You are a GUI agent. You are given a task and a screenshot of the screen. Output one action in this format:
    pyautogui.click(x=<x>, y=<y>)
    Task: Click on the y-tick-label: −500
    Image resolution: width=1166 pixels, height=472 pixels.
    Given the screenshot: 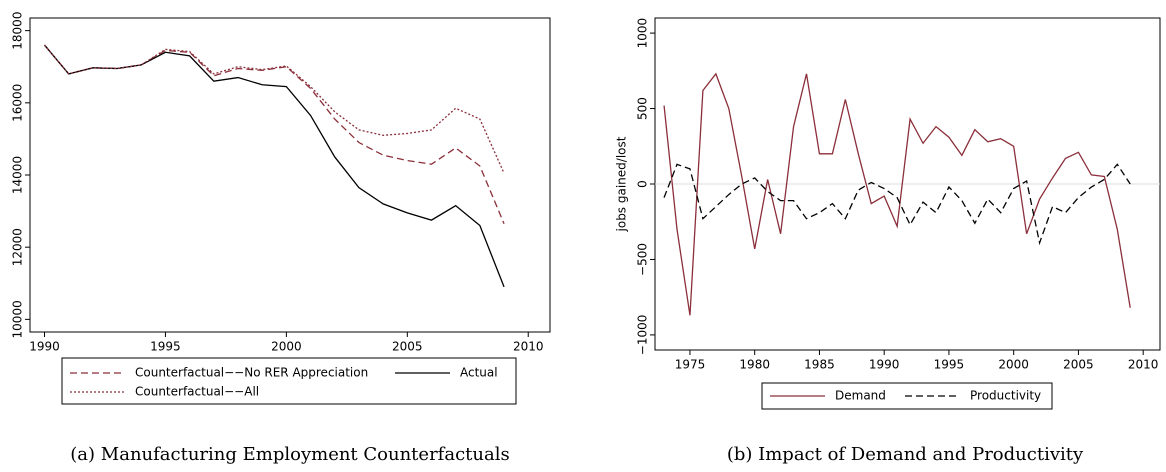 What is the action you would take?
    pyautogui.click(x=643, y=259)
    